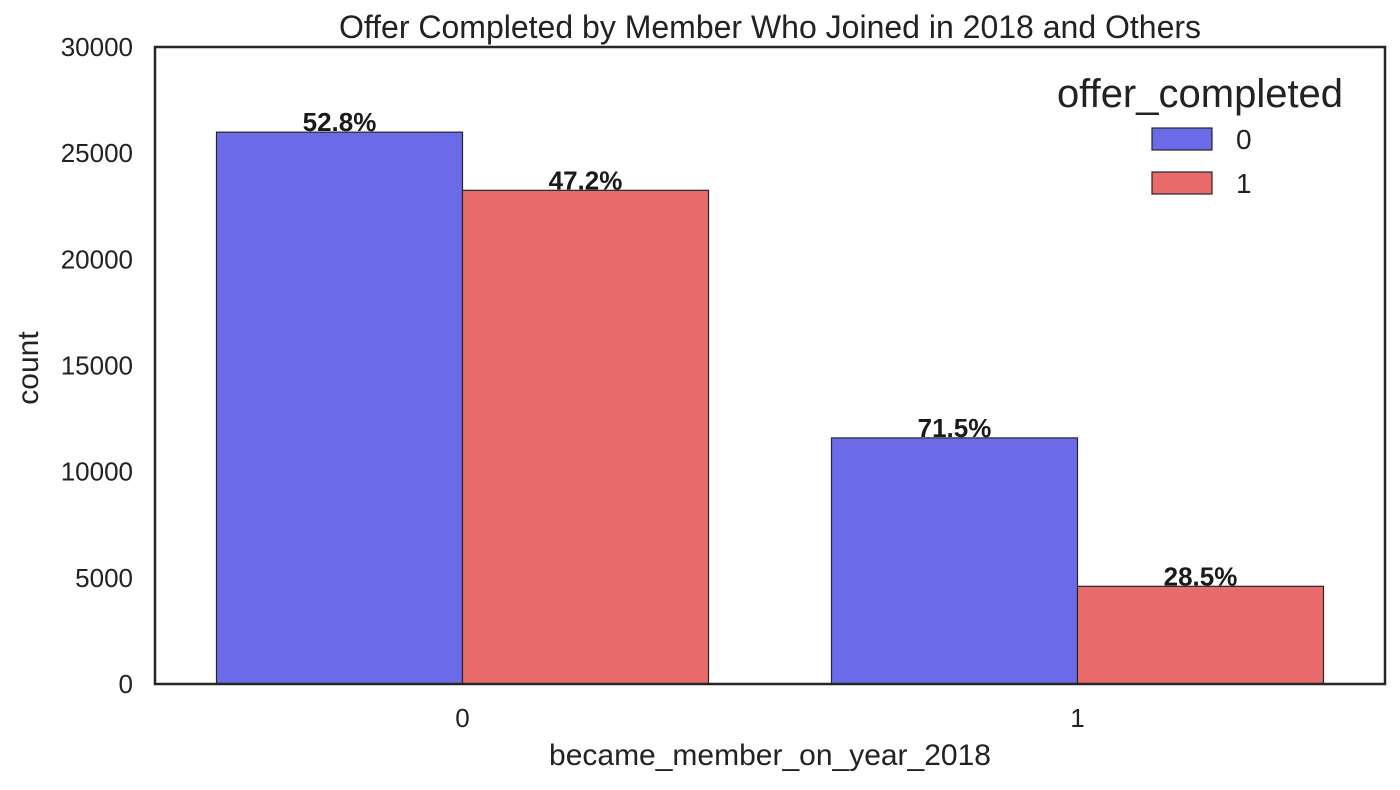 The width and height of the screenshot is (1400, 790). I want to click on x-tick-label: 1, so click(1077, 718).